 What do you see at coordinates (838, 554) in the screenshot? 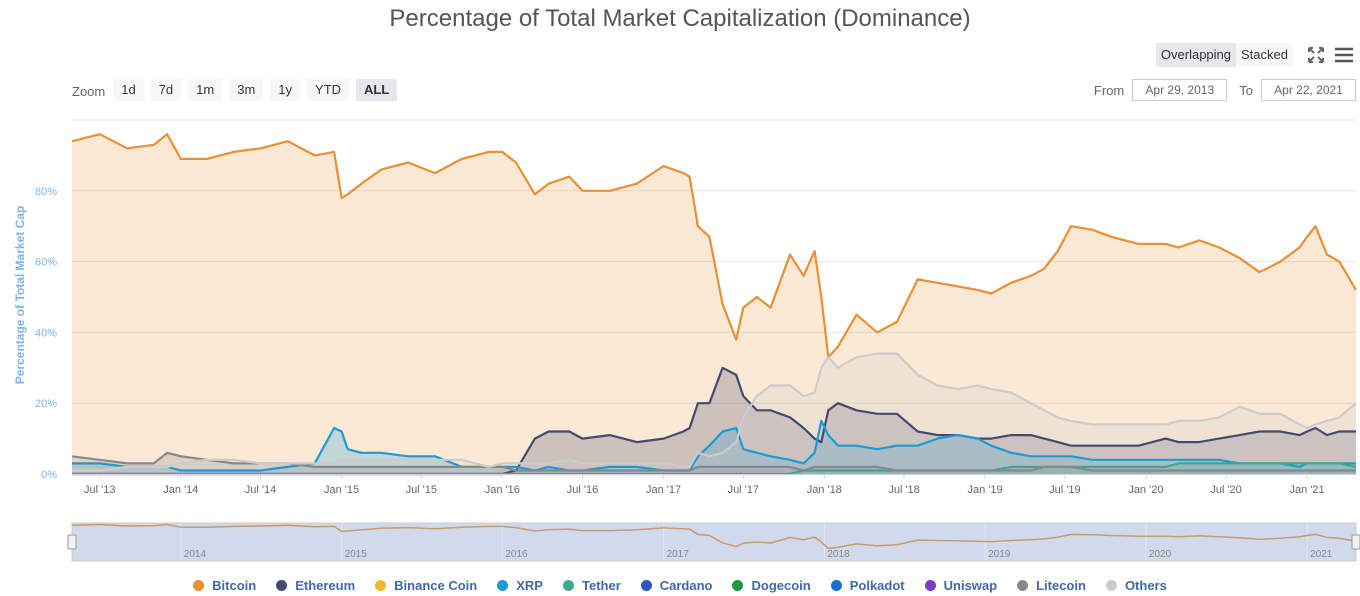
I see `navigator-year-label: 2018` at bounding box center [838, 554].